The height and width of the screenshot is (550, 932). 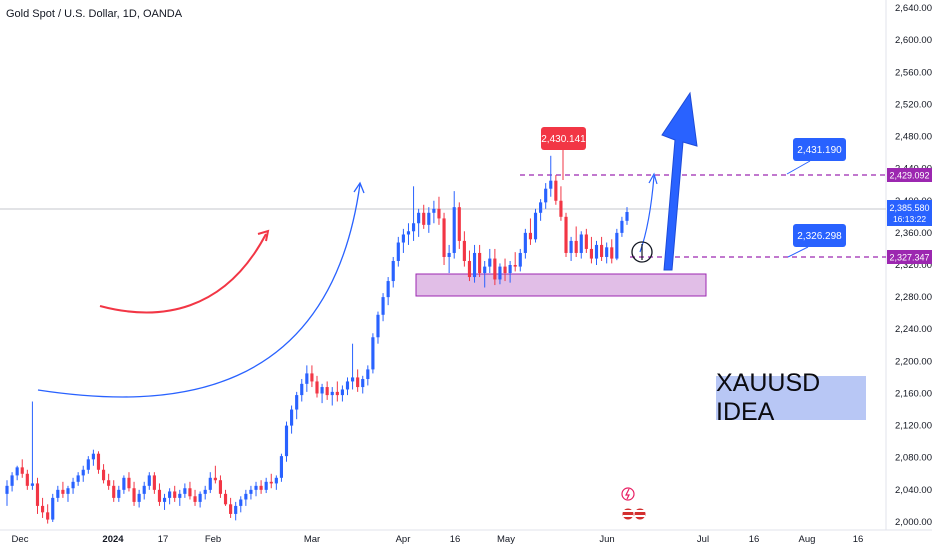 I want to click on entry-circle-marker, so click(x=642, y=252).